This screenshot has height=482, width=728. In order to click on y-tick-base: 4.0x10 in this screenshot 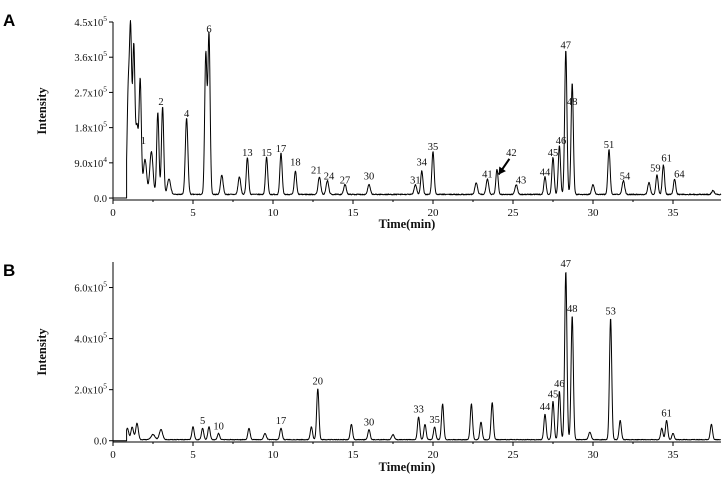, I will do `click(88, 340)`.